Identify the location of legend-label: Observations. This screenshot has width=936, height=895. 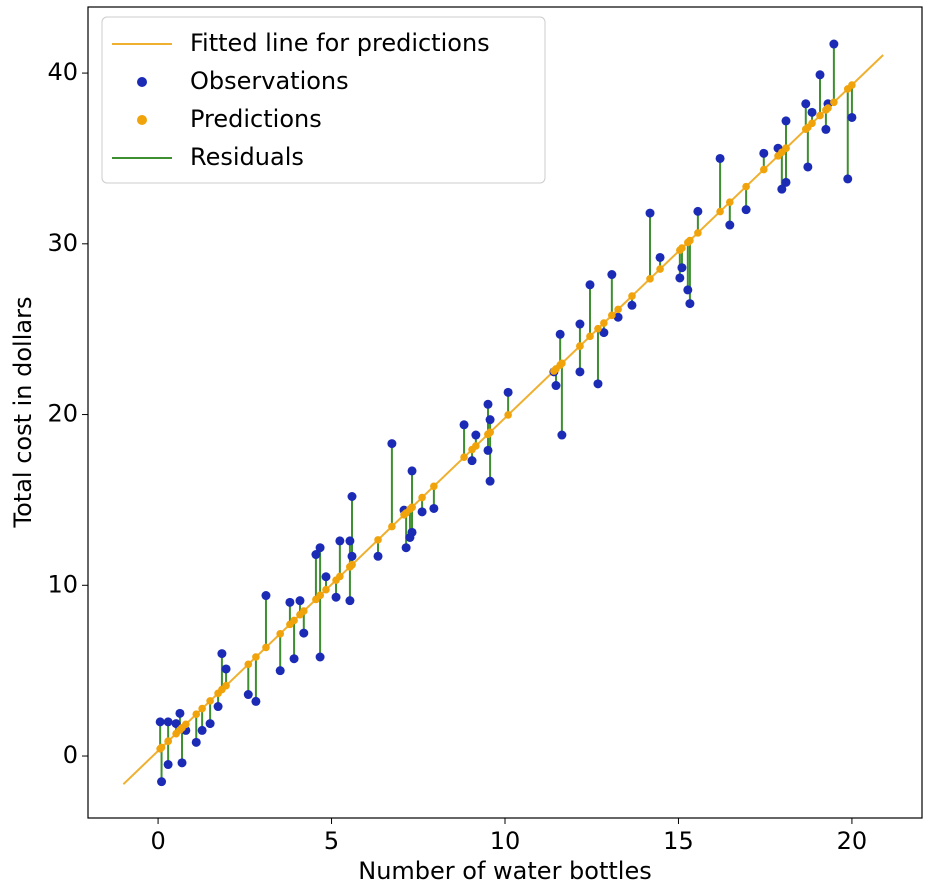
(269, 81).